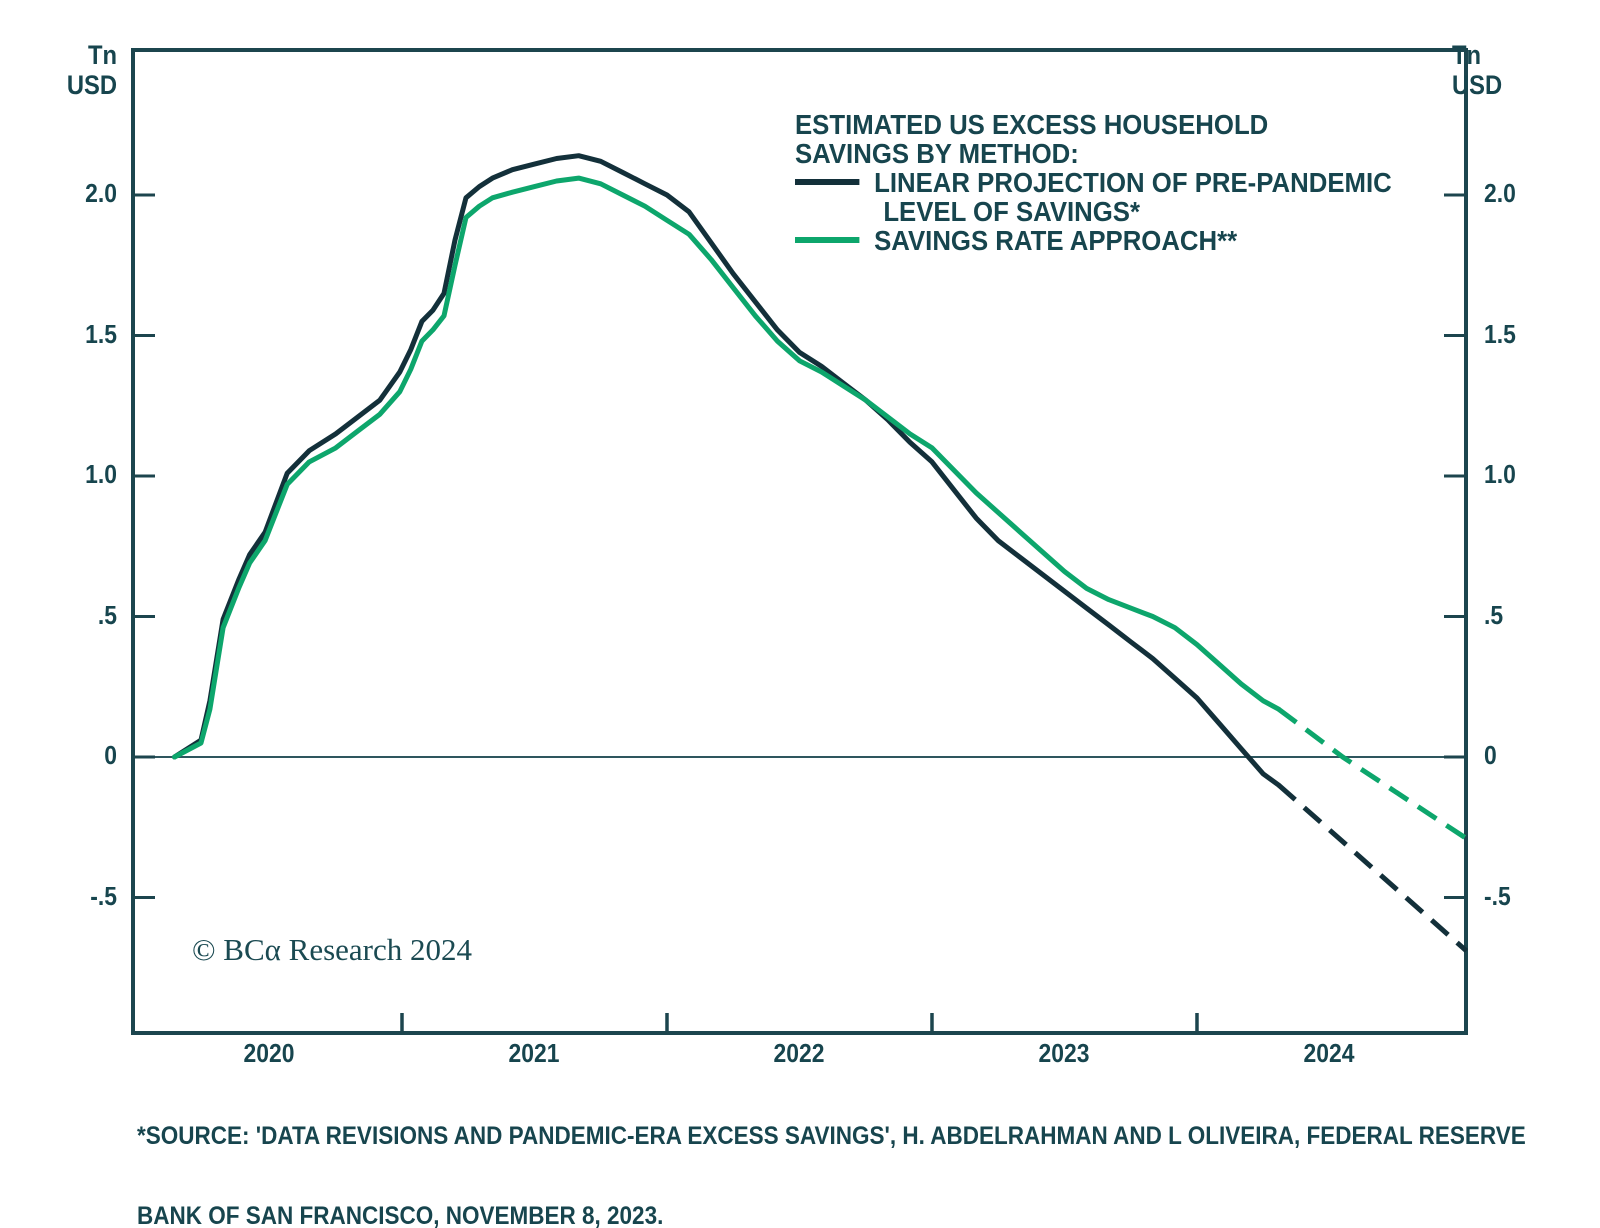 The width and height of the screenshot is (1600, 1228). Describe the element at coordinates (937, 153) in the screenshot. I see `legend-title-line2: SAVINGS BY METHOD:` at that location.